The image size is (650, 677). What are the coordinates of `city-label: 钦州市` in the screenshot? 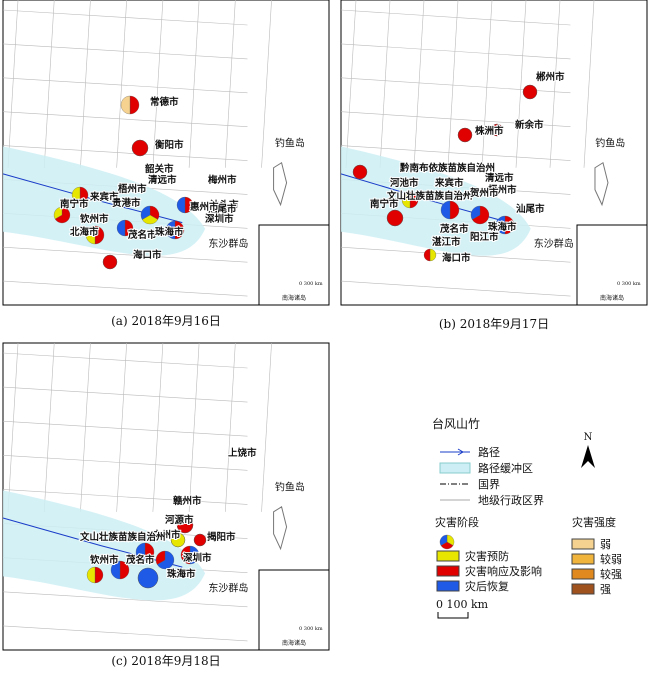 It's located at (104, 560).